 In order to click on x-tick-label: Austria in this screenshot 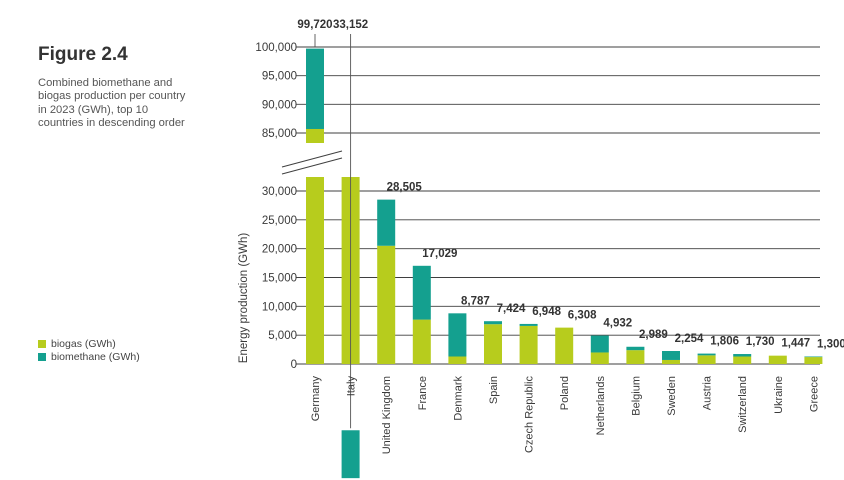, I will do `click(708, 392)`.